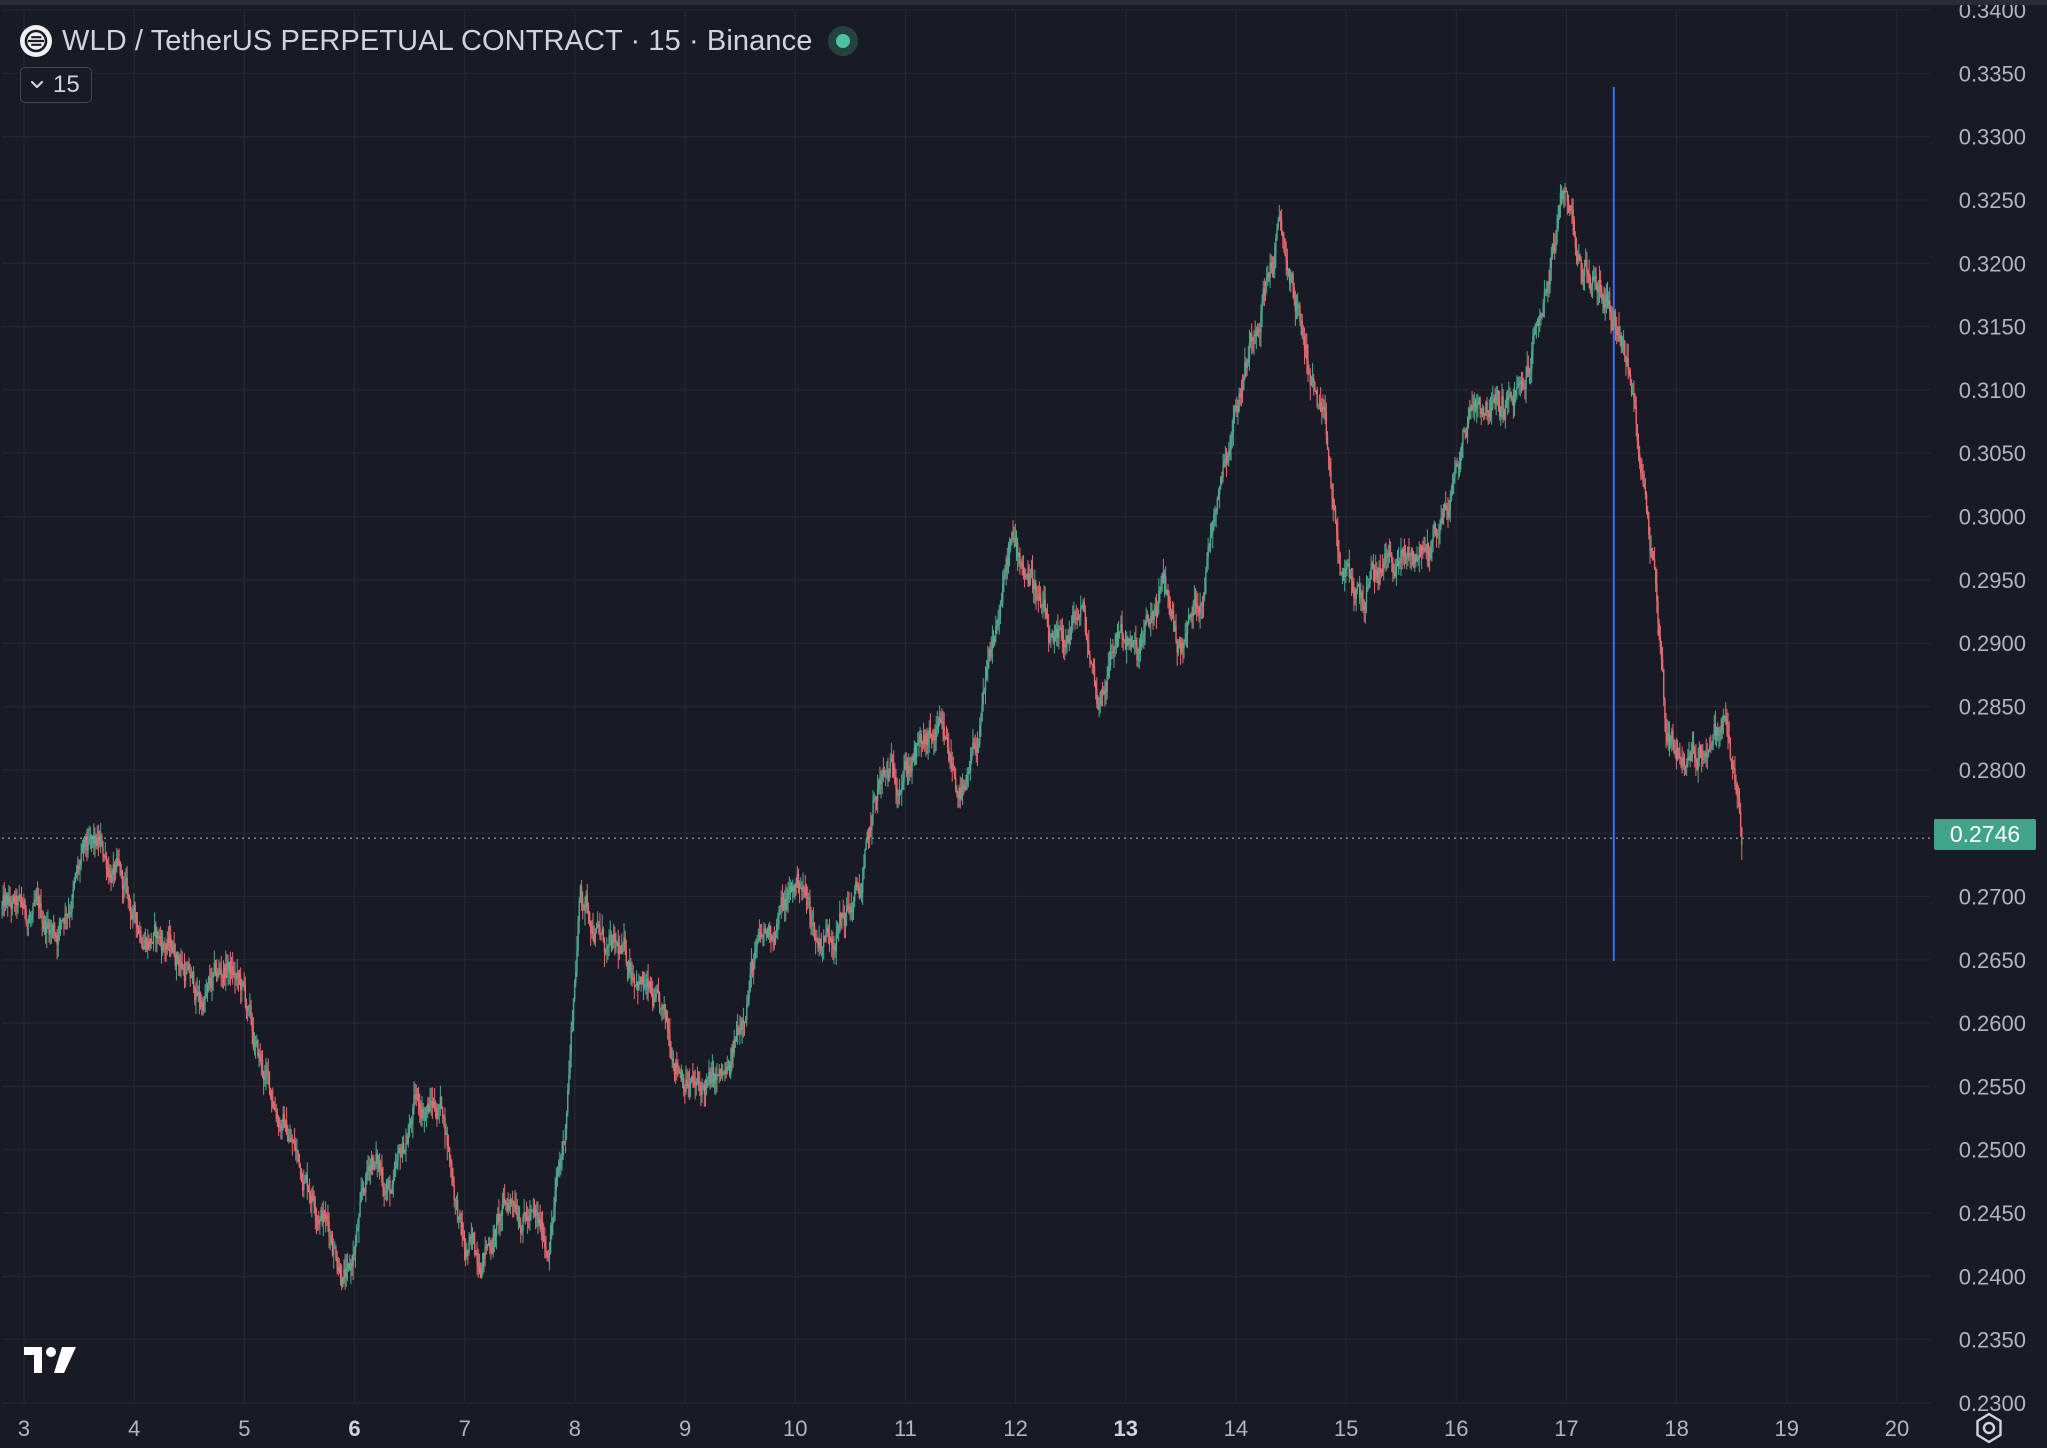 The height and width of the screenshot is (1448, 2047). I want to click on gear-icon, so click(1989, 1428).